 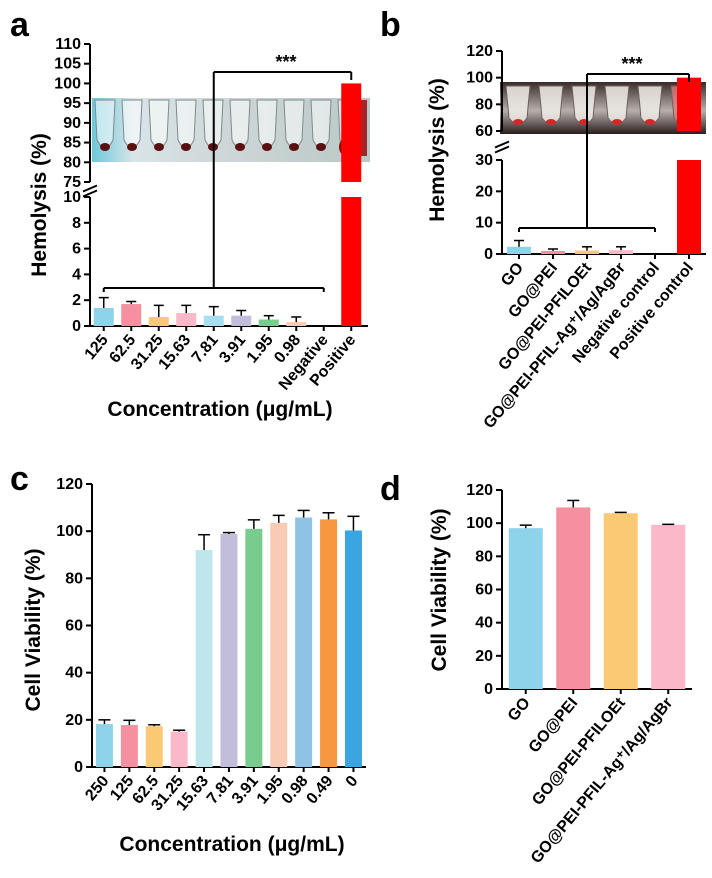 What do you see at coordinates (20, 25) in the screenshot?
I see `panel-label-a: a` at bounding box center [20, 25].